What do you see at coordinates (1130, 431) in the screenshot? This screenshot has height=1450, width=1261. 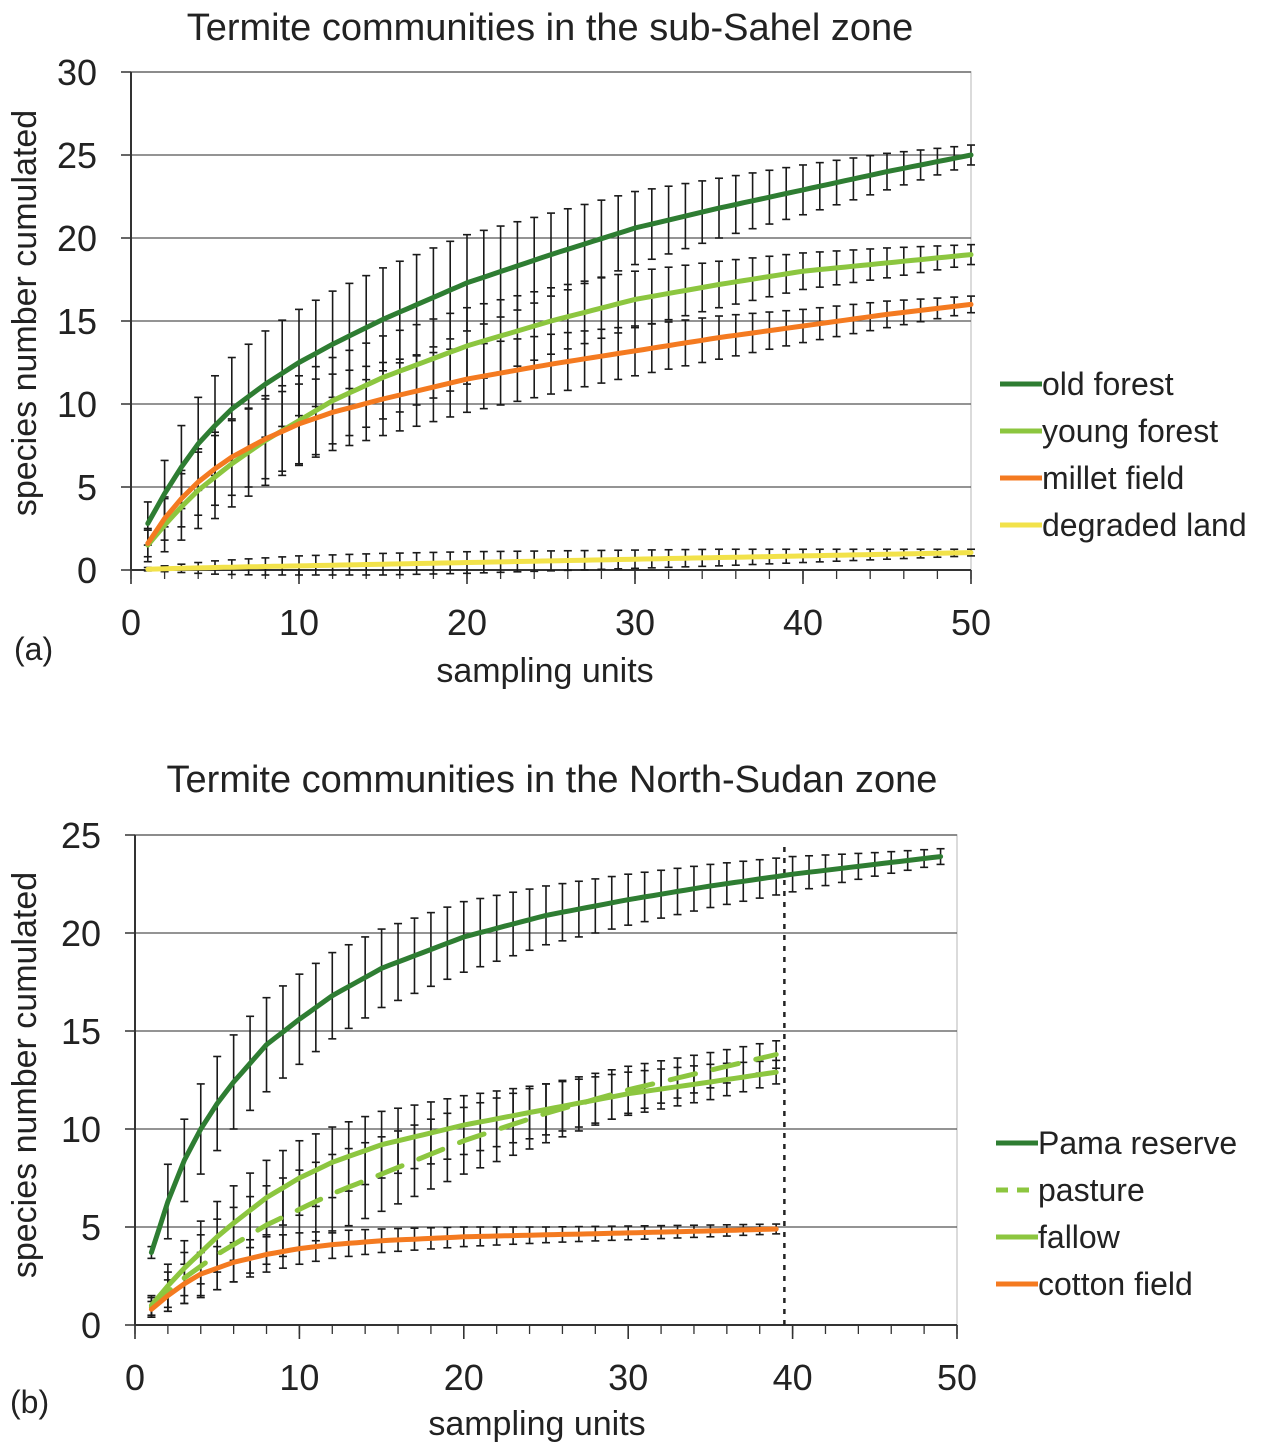 I see `legend-label: young forest` at bounding box center [1130, 431].